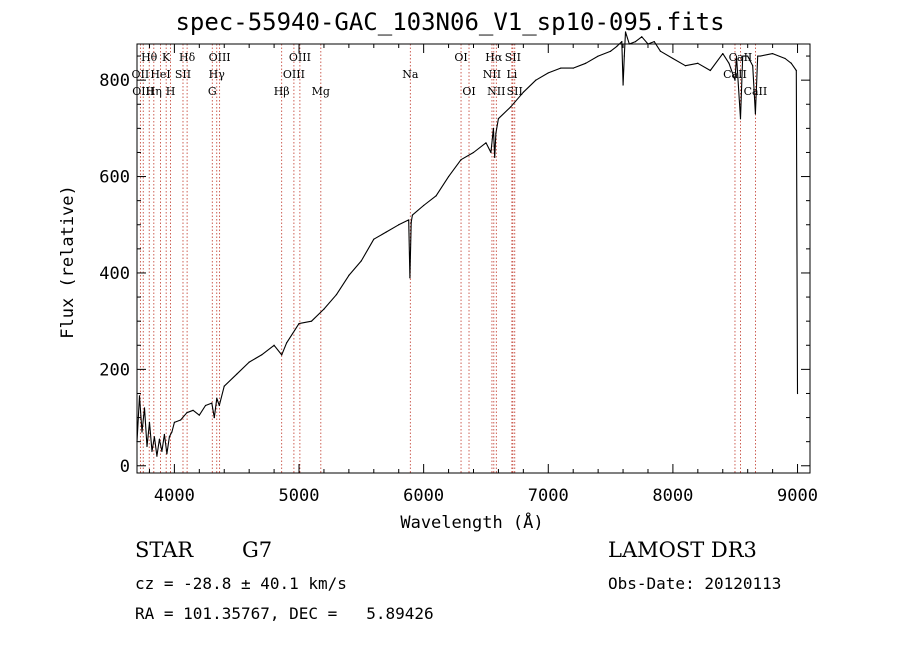 The width and height of the screenshot is (900, 649). Describe the element at coordinates (114, 370) in the screenshot. I see `y-tick-label-200: 200` at that location.